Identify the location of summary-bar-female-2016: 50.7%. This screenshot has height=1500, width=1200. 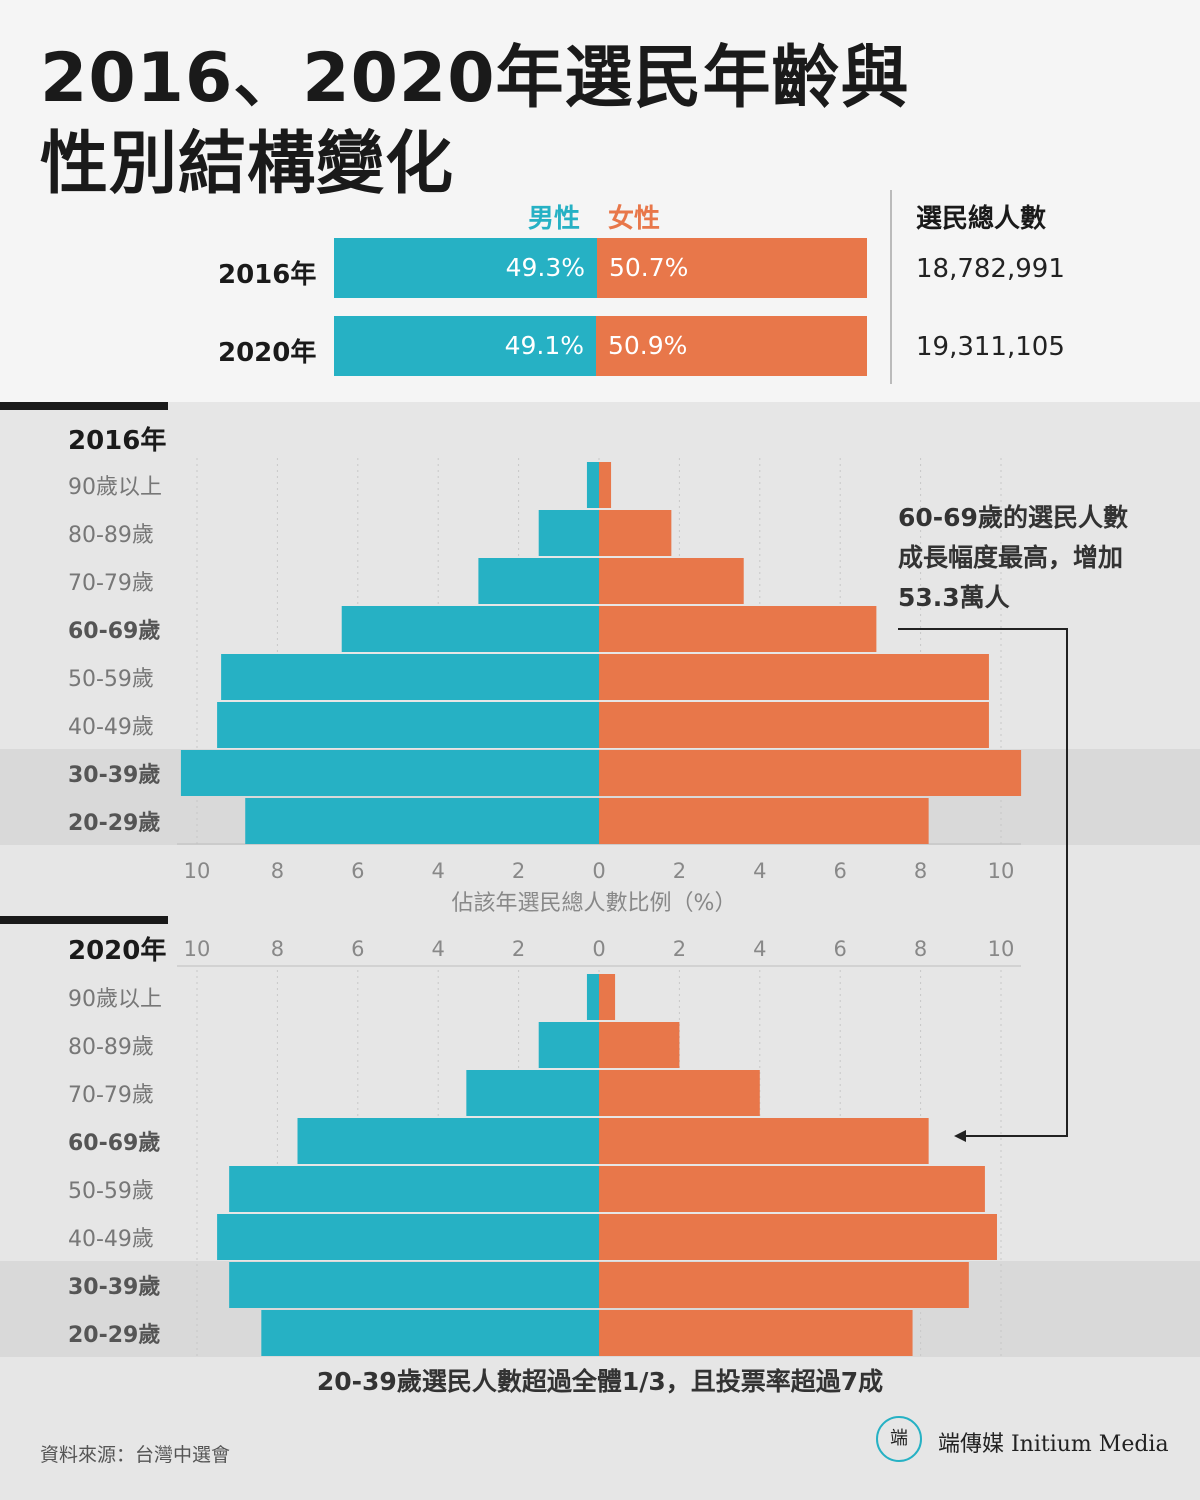
(732, 268).